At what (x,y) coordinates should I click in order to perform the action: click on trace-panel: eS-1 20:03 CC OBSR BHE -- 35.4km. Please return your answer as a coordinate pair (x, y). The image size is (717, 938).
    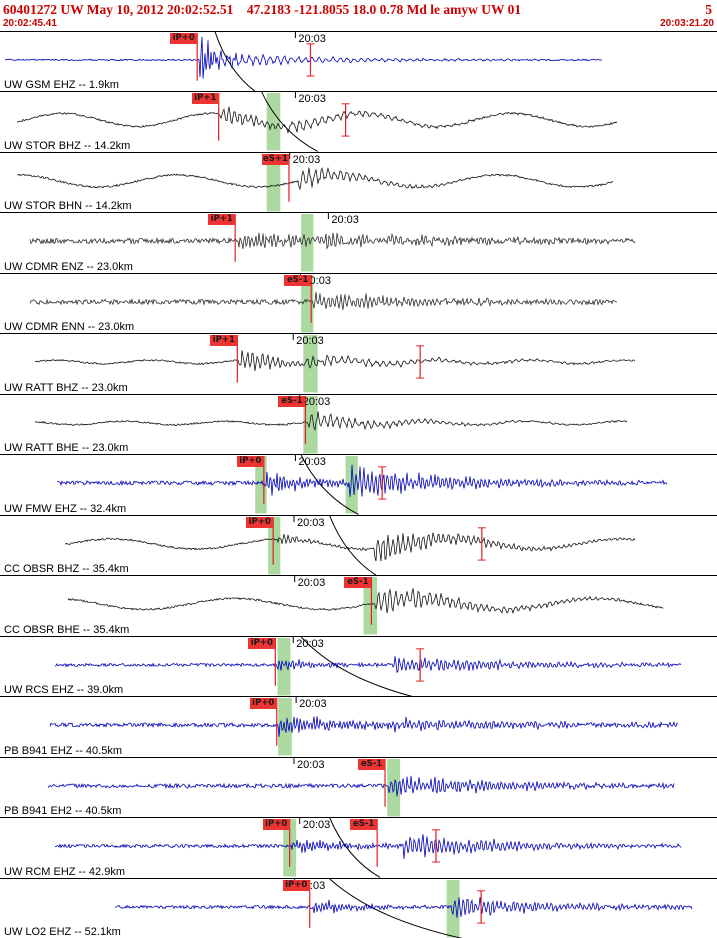
    Looking at the image, I should click on (358, 605).